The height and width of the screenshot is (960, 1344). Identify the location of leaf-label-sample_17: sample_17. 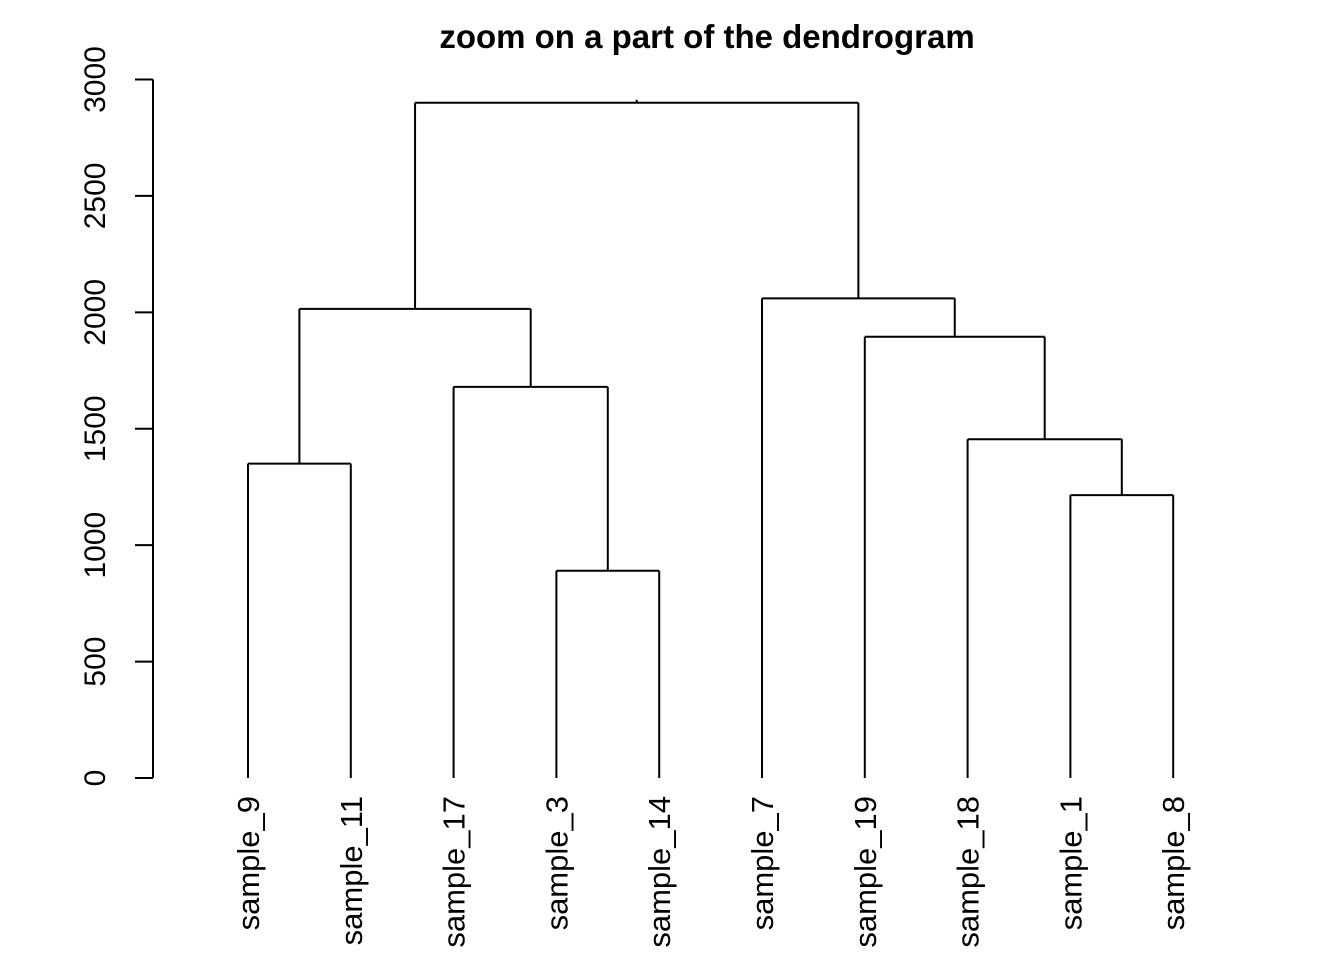
(454, 872).